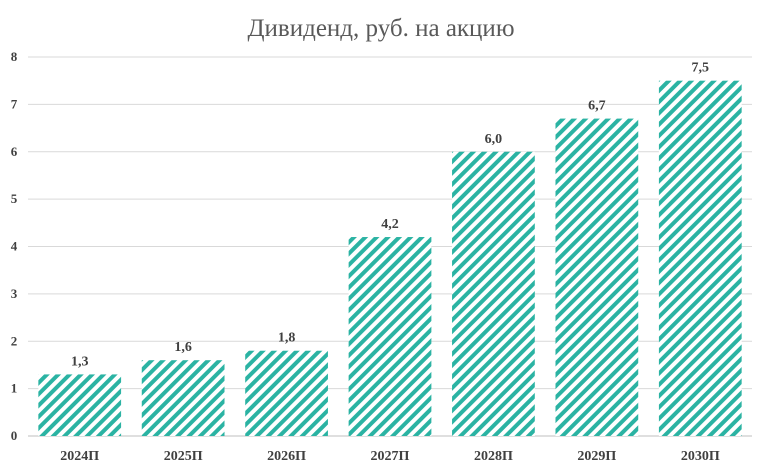 This screenshot has height=471, width=763. What do you see at coordinates (701, 68) in the screenshot?
I see `data-label: 7,5` at bounding box center [701, 68].